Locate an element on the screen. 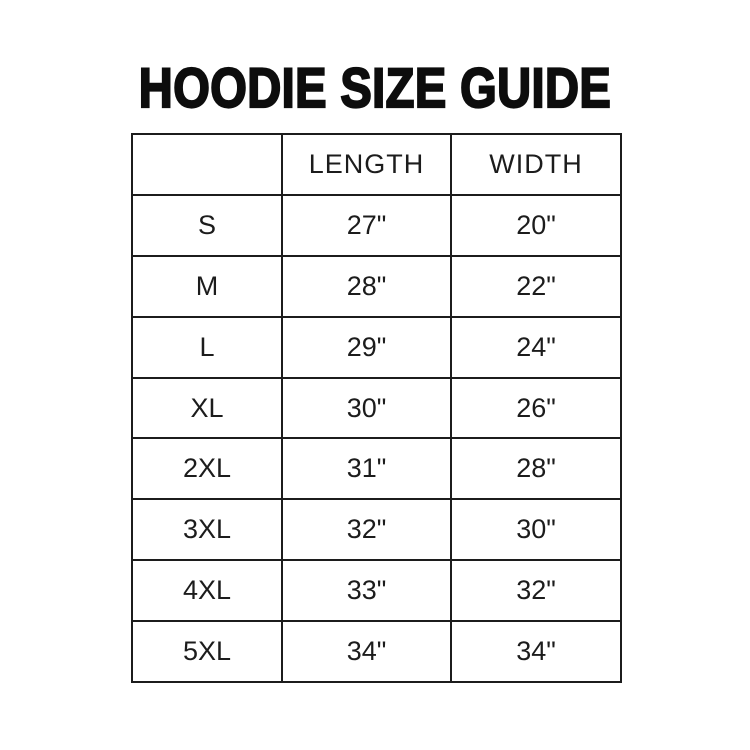 The height and width of the screenshot is (750, 750). table-row-5xl: 5XL 34" 34" is located at coordinates (376, 652).